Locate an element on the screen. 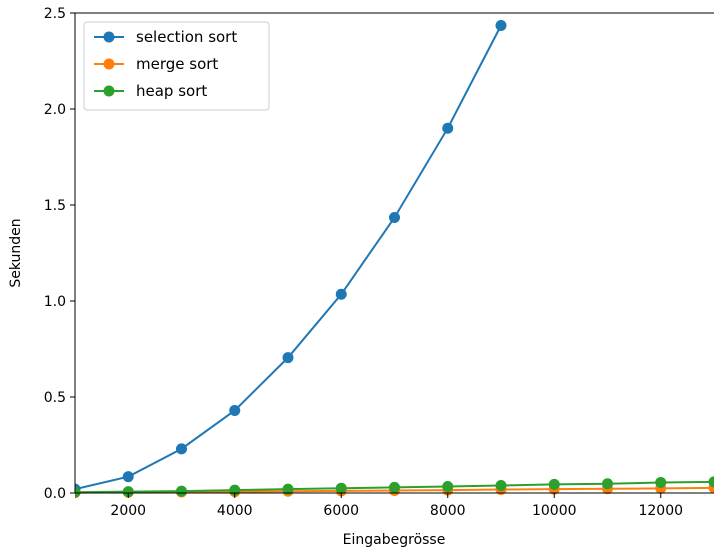 This screenshot has height=550, width=714. legend-box is located at coordinates (176, 66).